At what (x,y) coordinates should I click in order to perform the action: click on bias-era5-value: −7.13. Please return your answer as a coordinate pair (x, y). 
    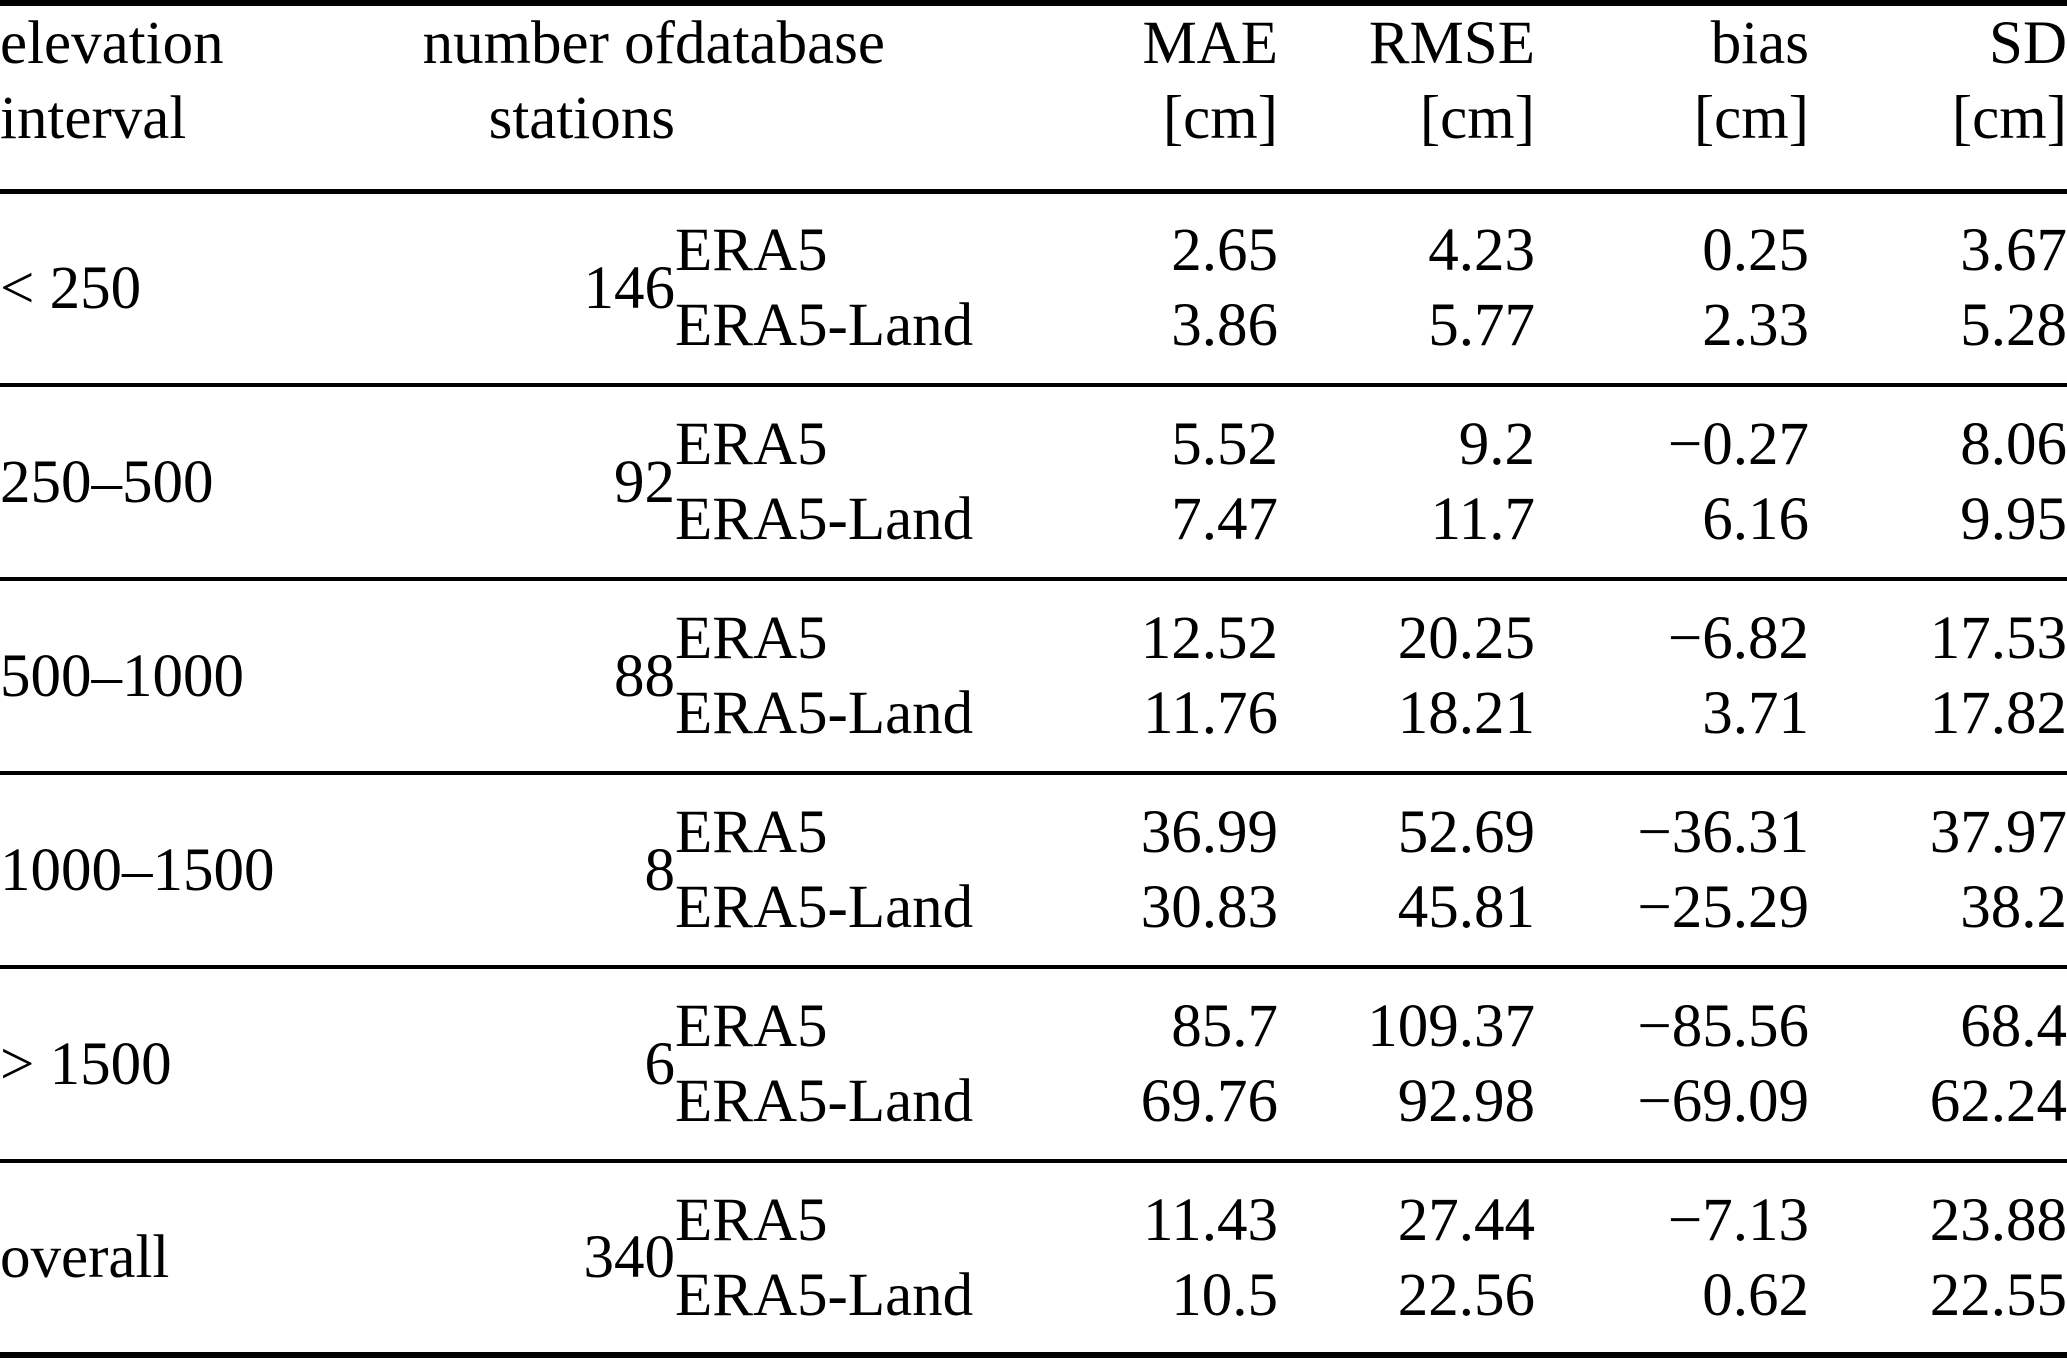
    Looking at the image, I should click on (1738, 1220).